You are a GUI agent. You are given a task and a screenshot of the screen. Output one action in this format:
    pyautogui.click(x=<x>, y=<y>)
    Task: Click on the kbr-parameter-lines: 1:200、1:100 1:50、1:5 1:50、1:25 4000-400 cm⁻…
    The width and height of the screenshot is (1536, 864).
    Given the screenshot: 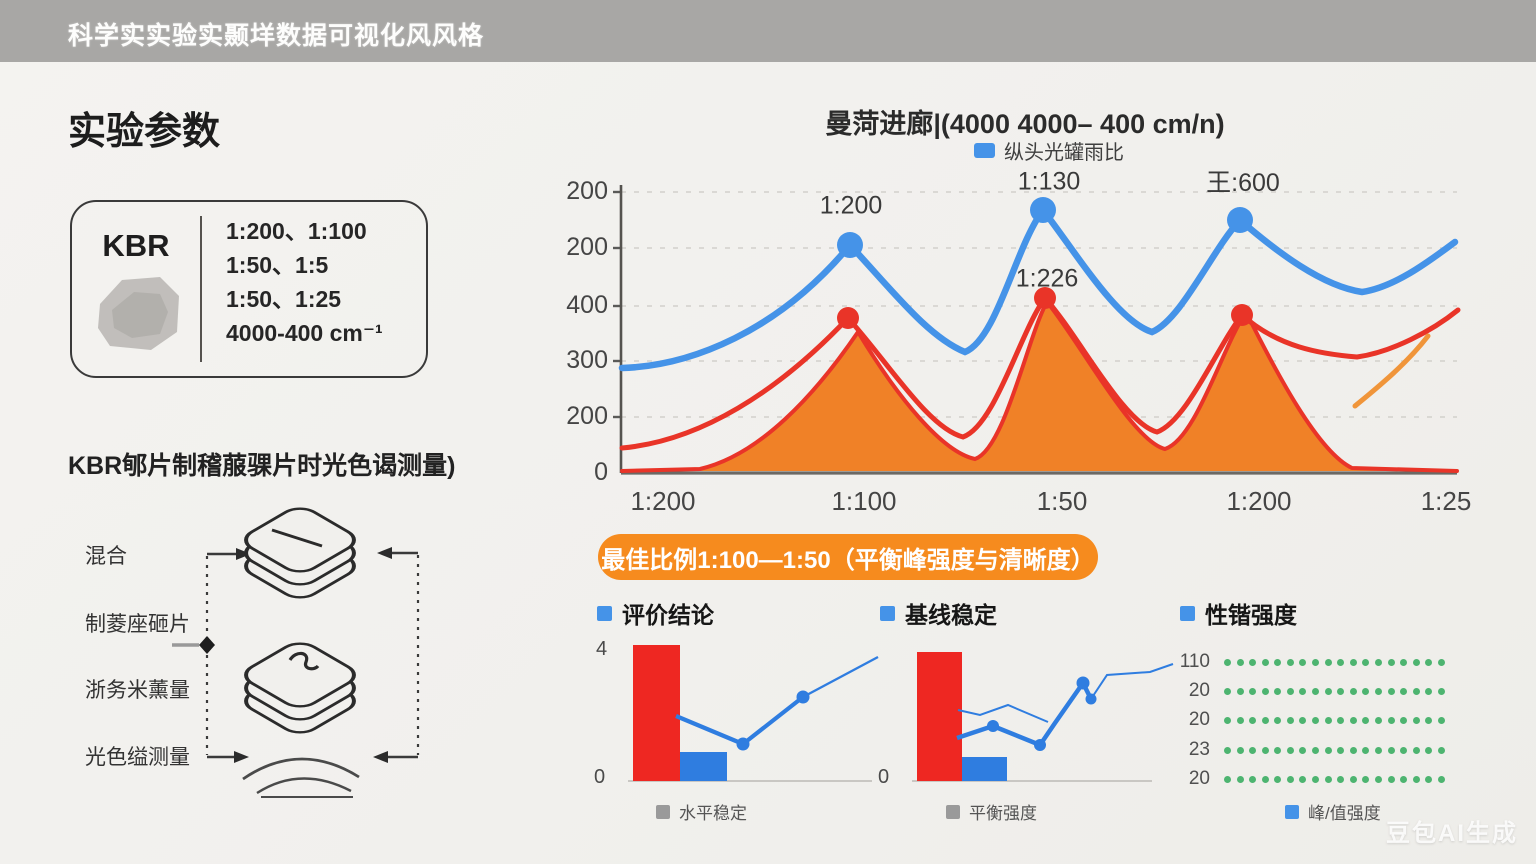 What is the action you would take?
    pyautogui.click(x=314, y=289)
    